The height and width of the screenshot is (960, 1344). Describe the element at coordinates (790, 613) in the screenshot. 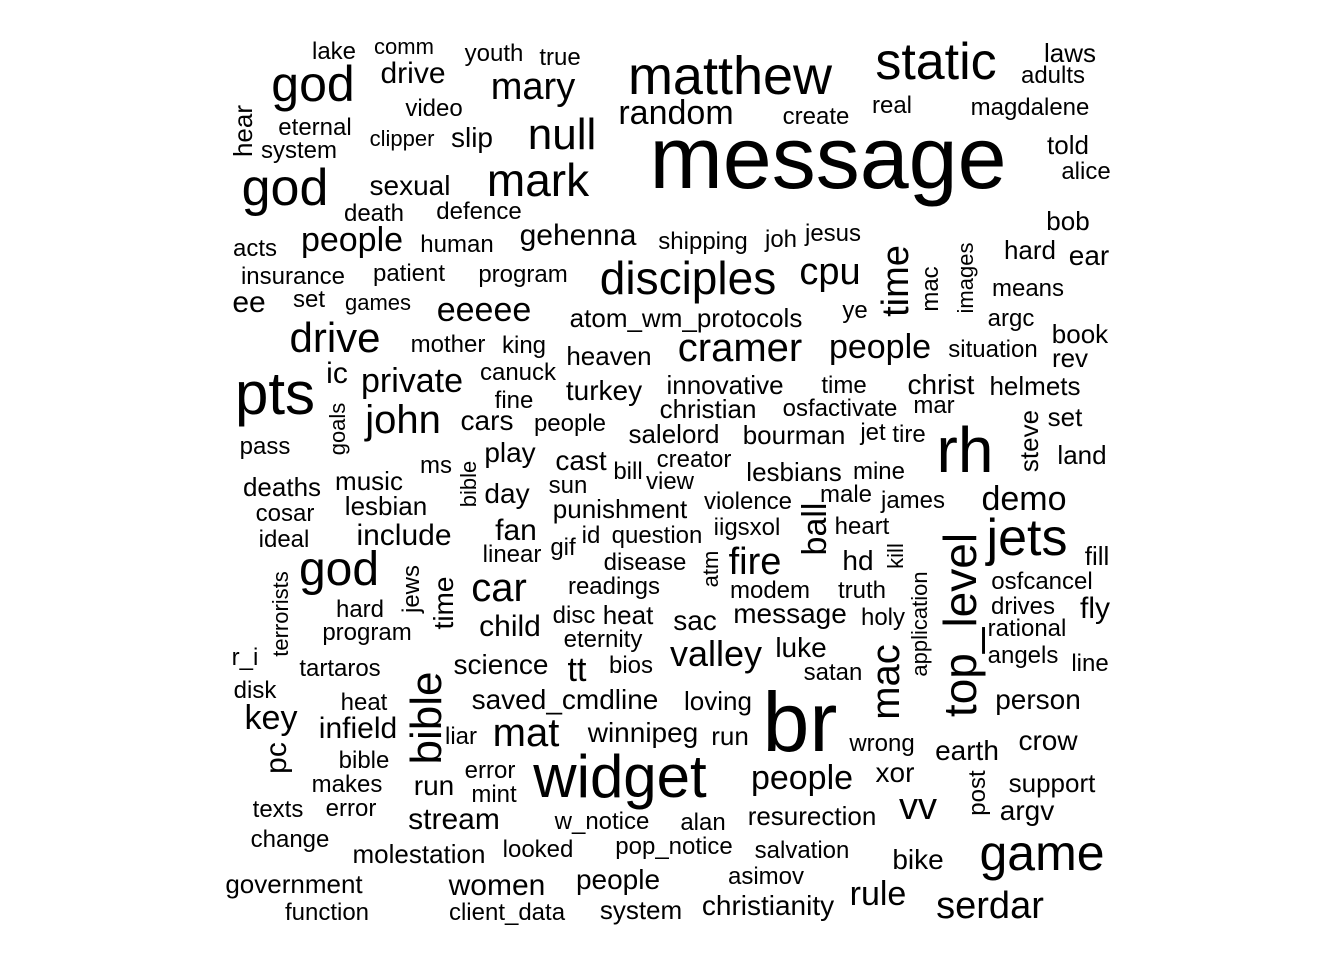

I see `word: message` at that location.